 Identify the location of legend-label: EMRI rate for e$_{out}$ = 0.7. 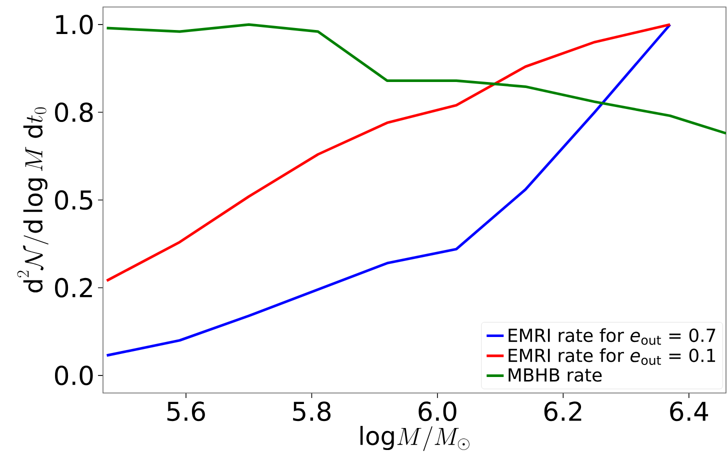
(612, 336).